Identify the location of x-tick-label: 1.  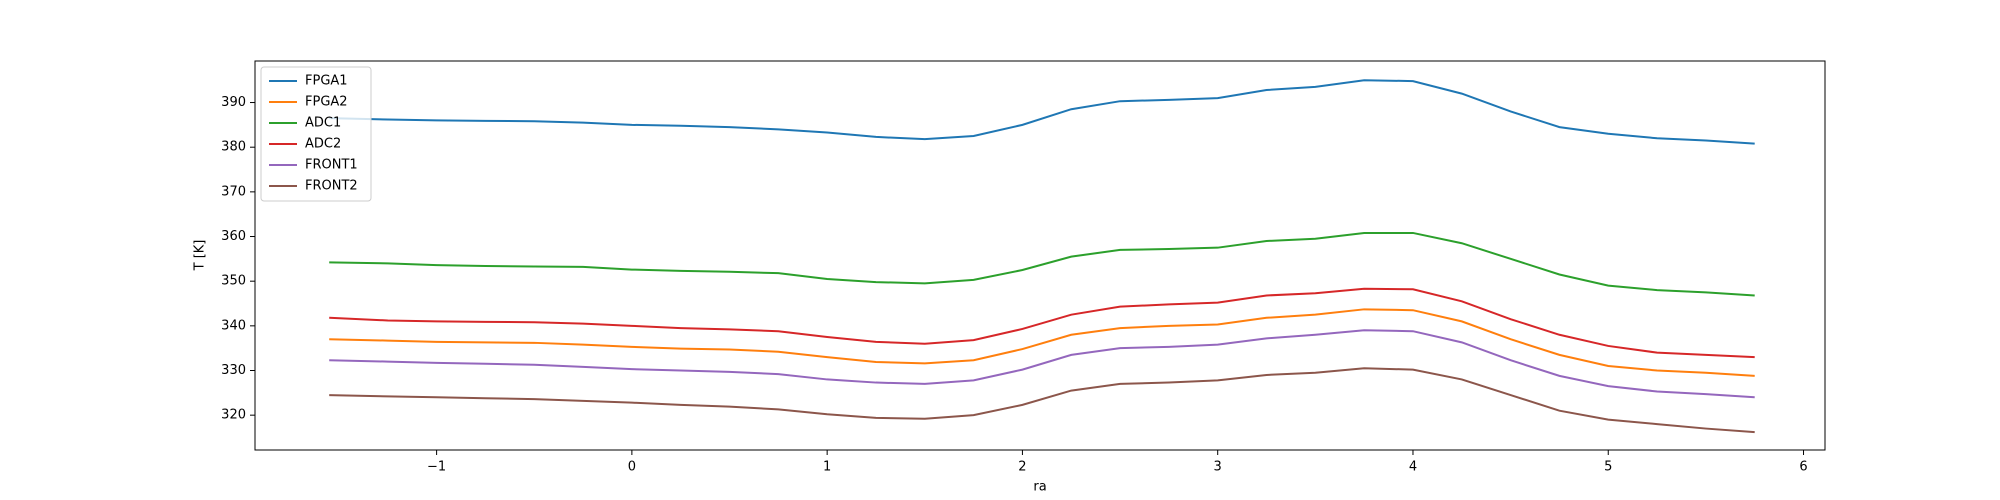
(827, 467).